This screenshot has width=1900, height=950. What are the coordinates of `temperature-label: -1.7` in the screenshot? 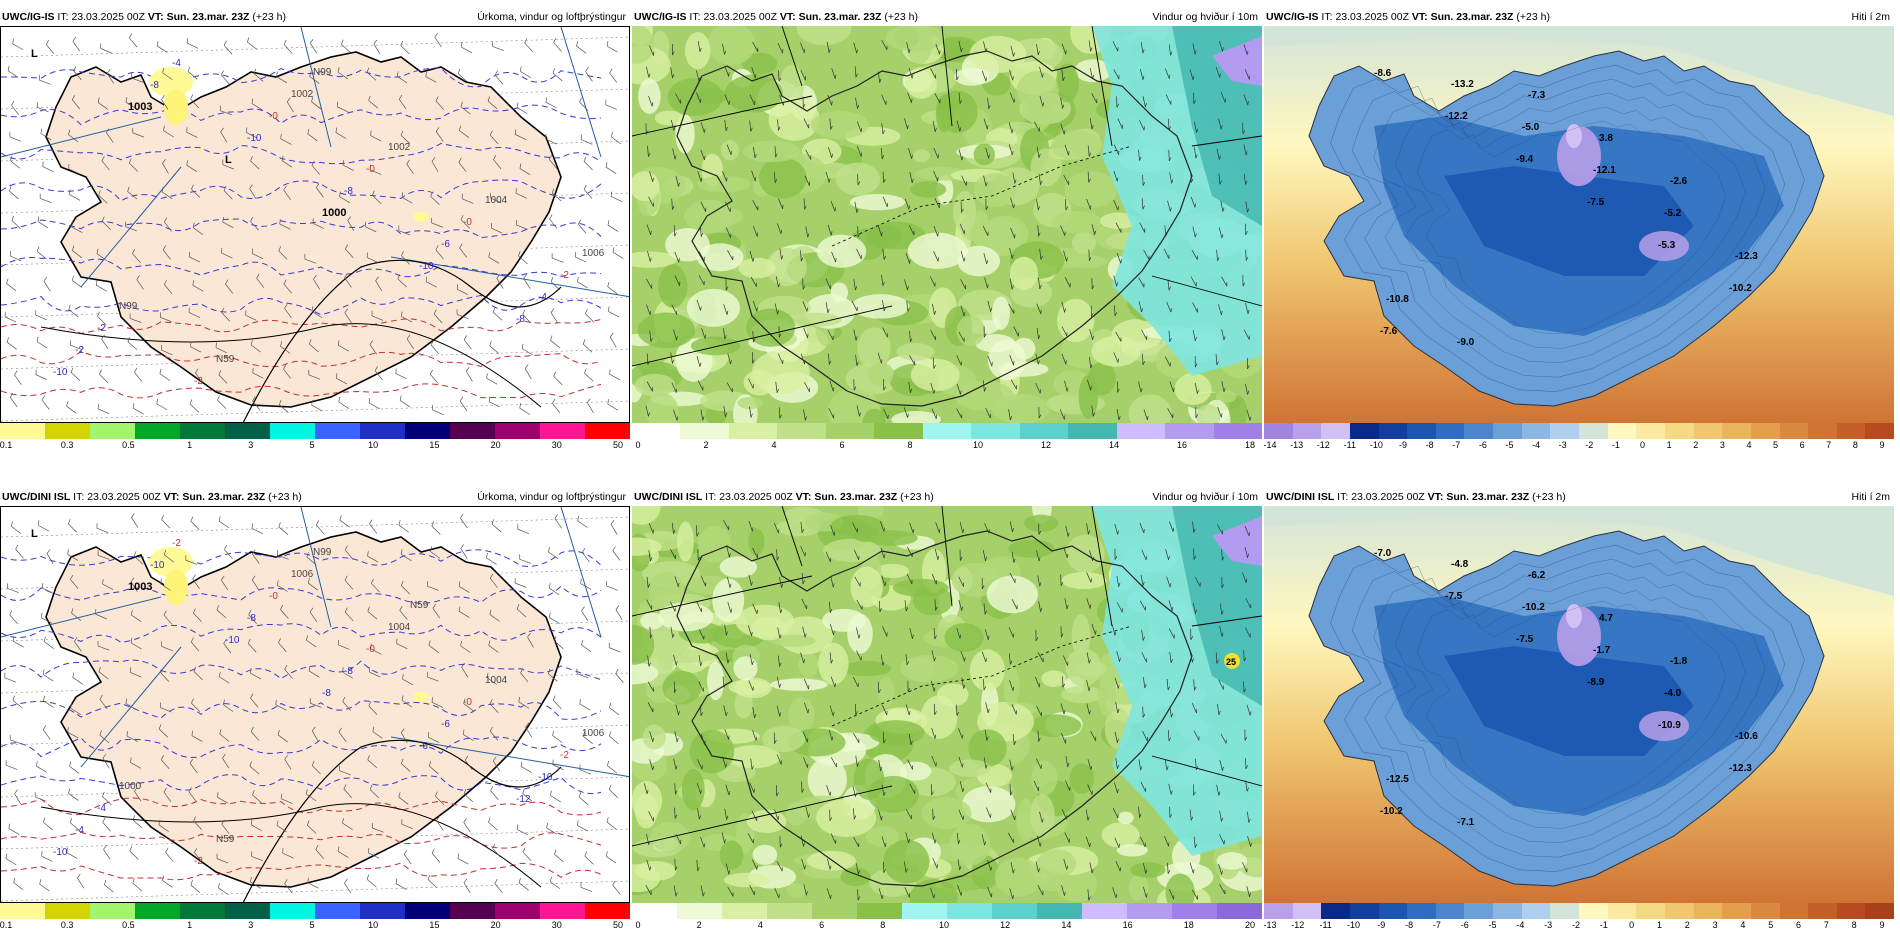 It's located at (1602, 650).